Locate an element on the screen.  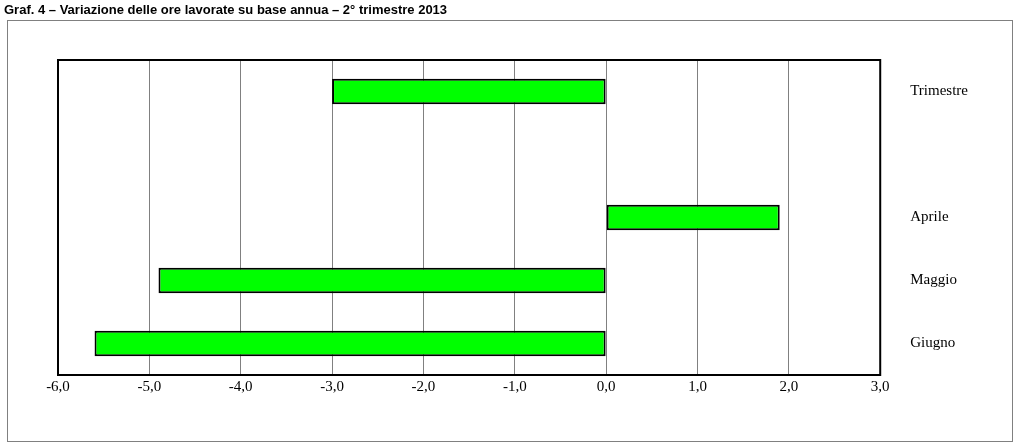
x-tick-label: -3,0 is located at coordinates (332, 385).